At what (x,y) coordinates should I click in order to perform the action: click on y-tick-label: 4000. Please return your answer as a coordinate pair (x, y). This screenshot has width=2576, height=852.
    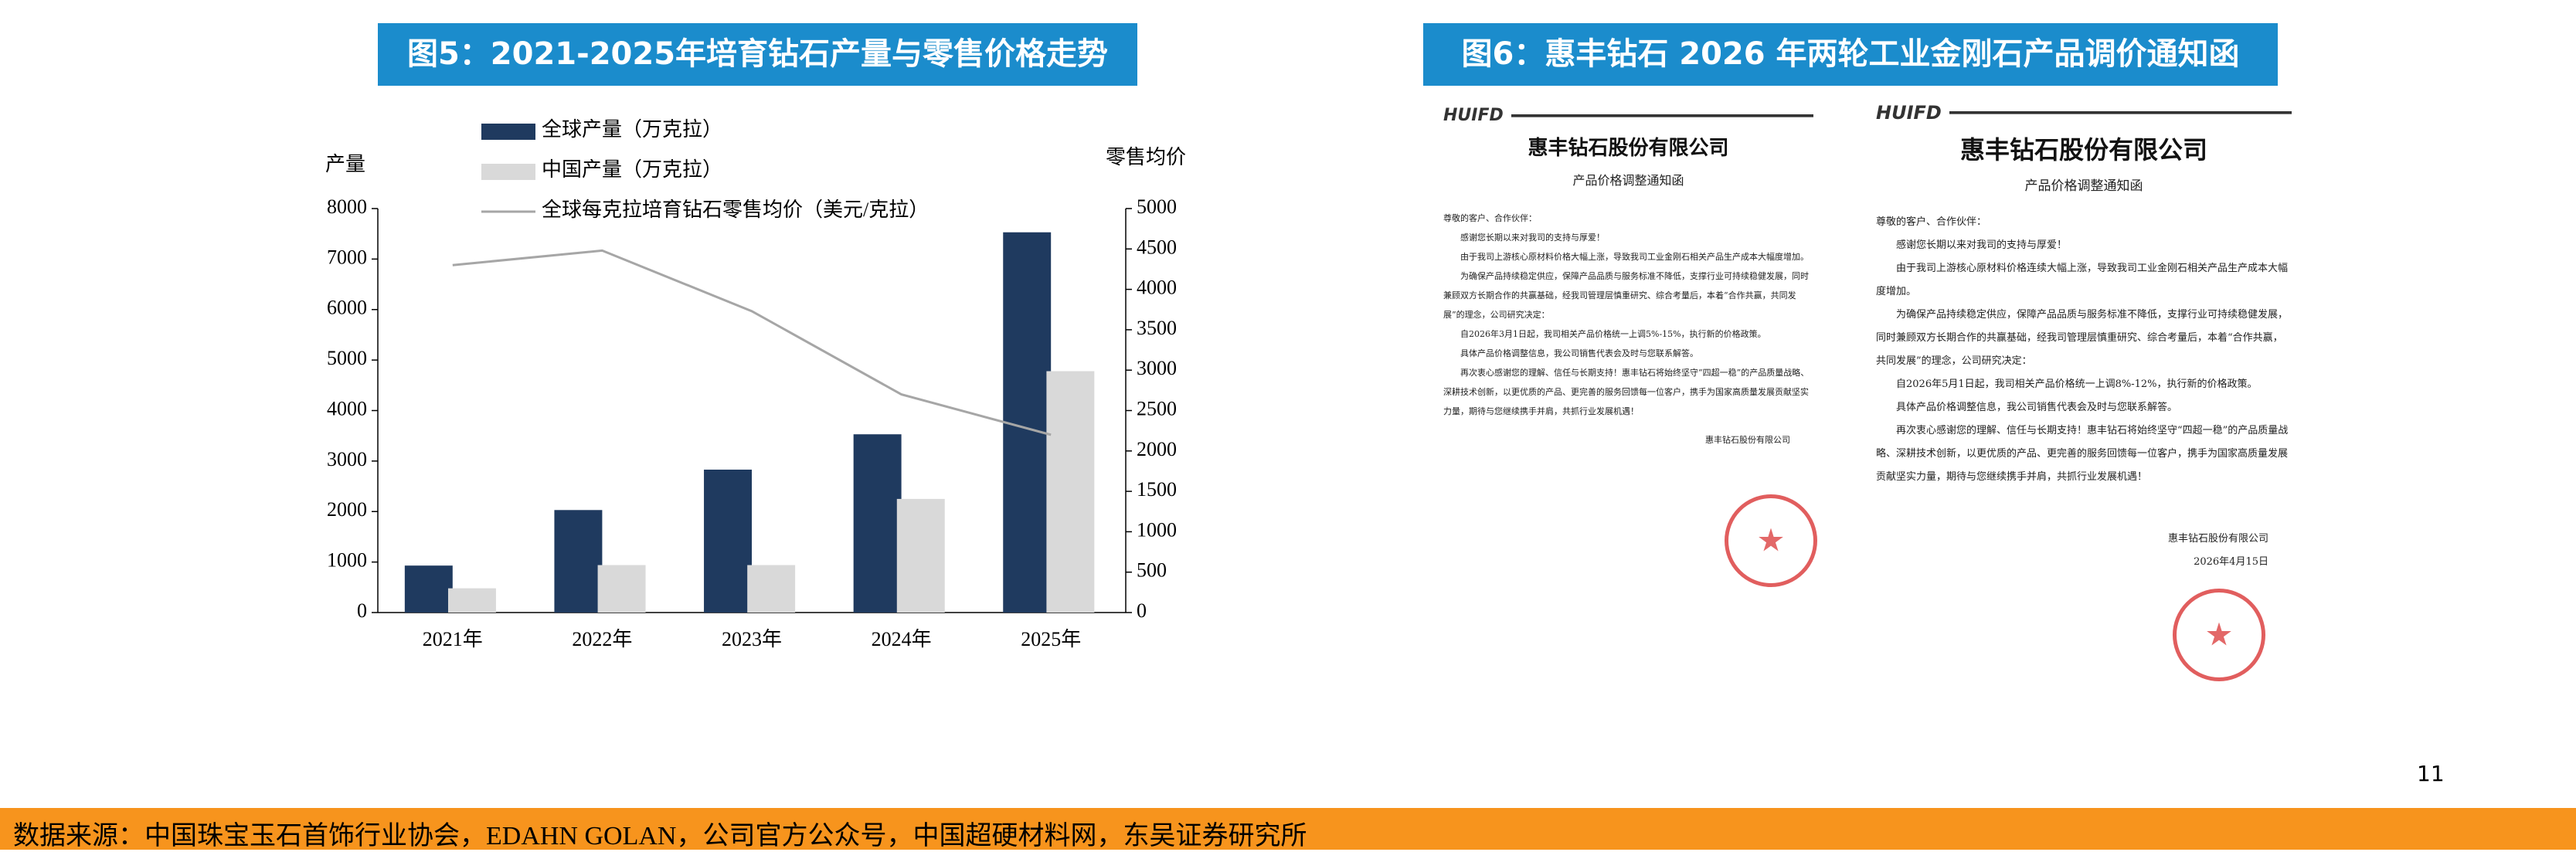
    Looking at the image, I should click on (347, 408).